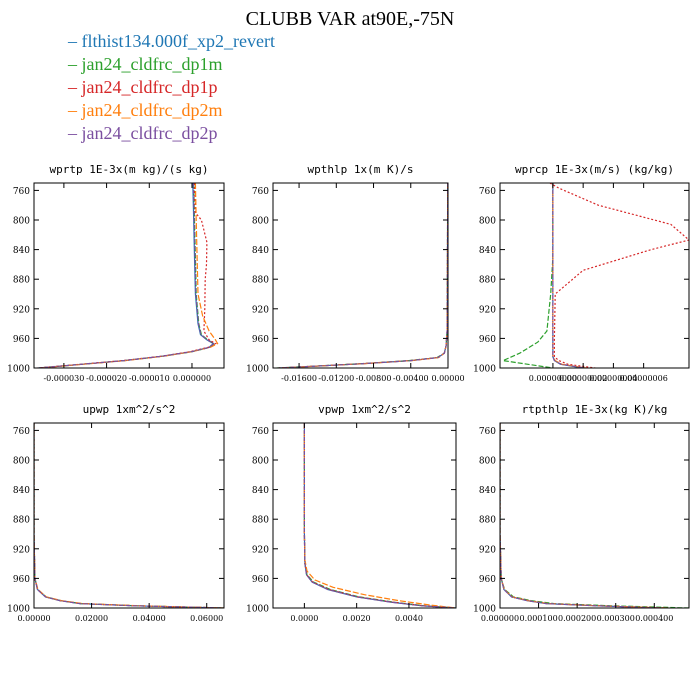 Image resolution: width=700 pixels, height=700 pixels. Describe the element at coordinates (350, 19) in the screenshot. I see `figure-title: CLUBB VAR at90E,-75N` at that location.